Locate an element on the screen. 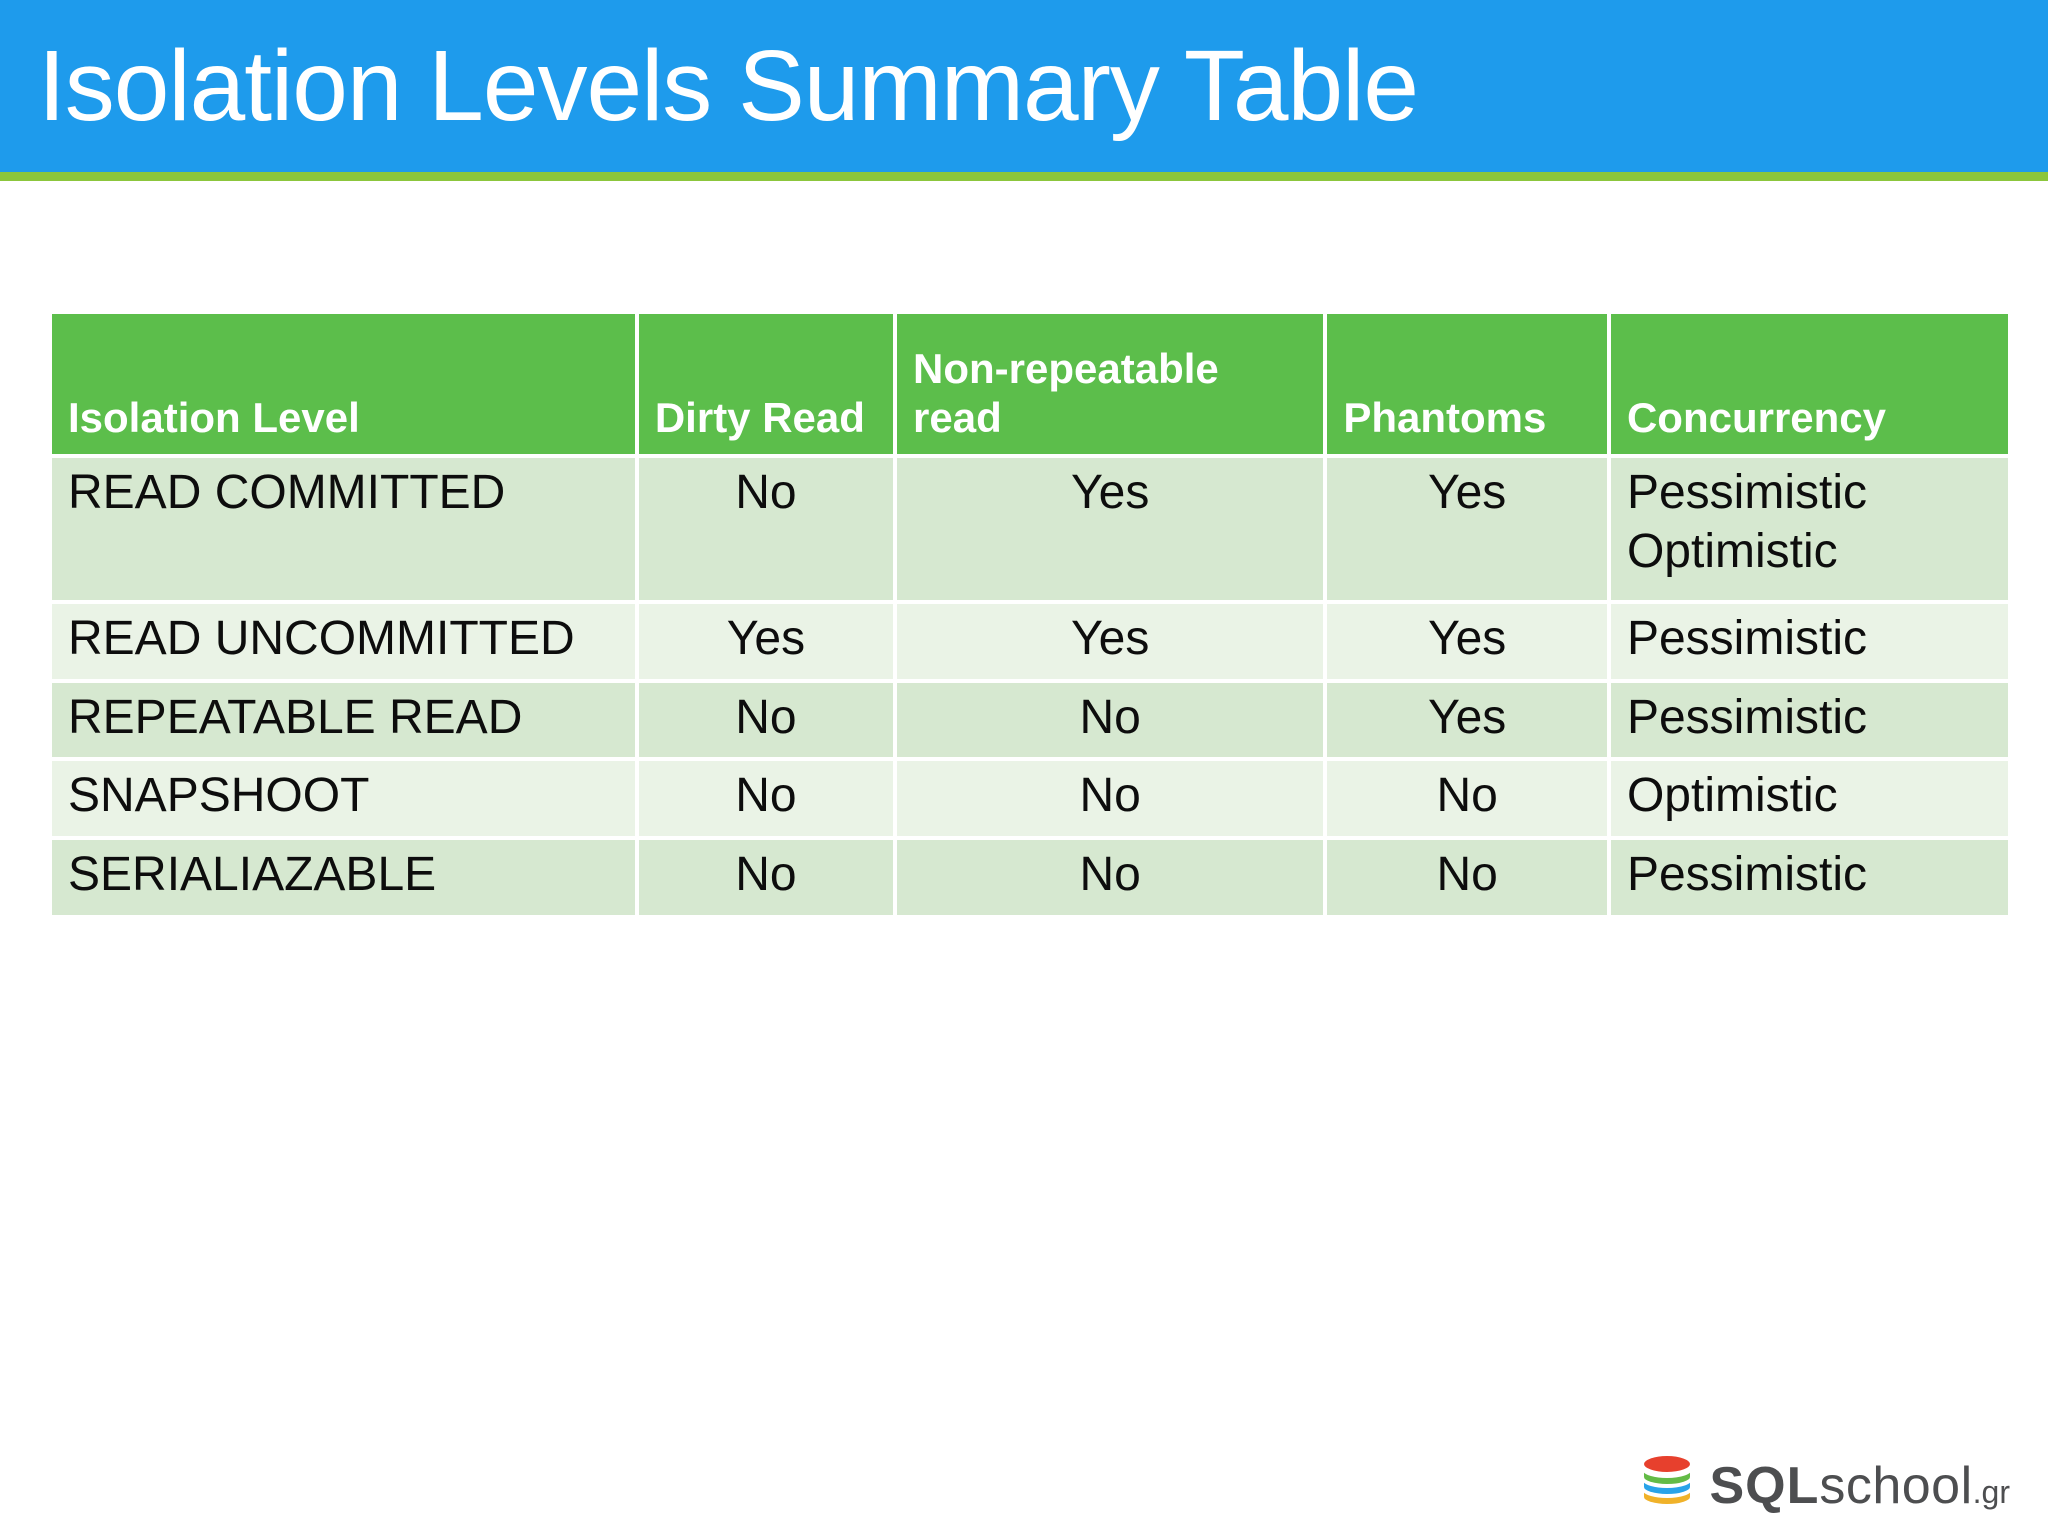  cell-read-committed-isolation-level: READ COMMITTED is located at coordinates (345, 529).